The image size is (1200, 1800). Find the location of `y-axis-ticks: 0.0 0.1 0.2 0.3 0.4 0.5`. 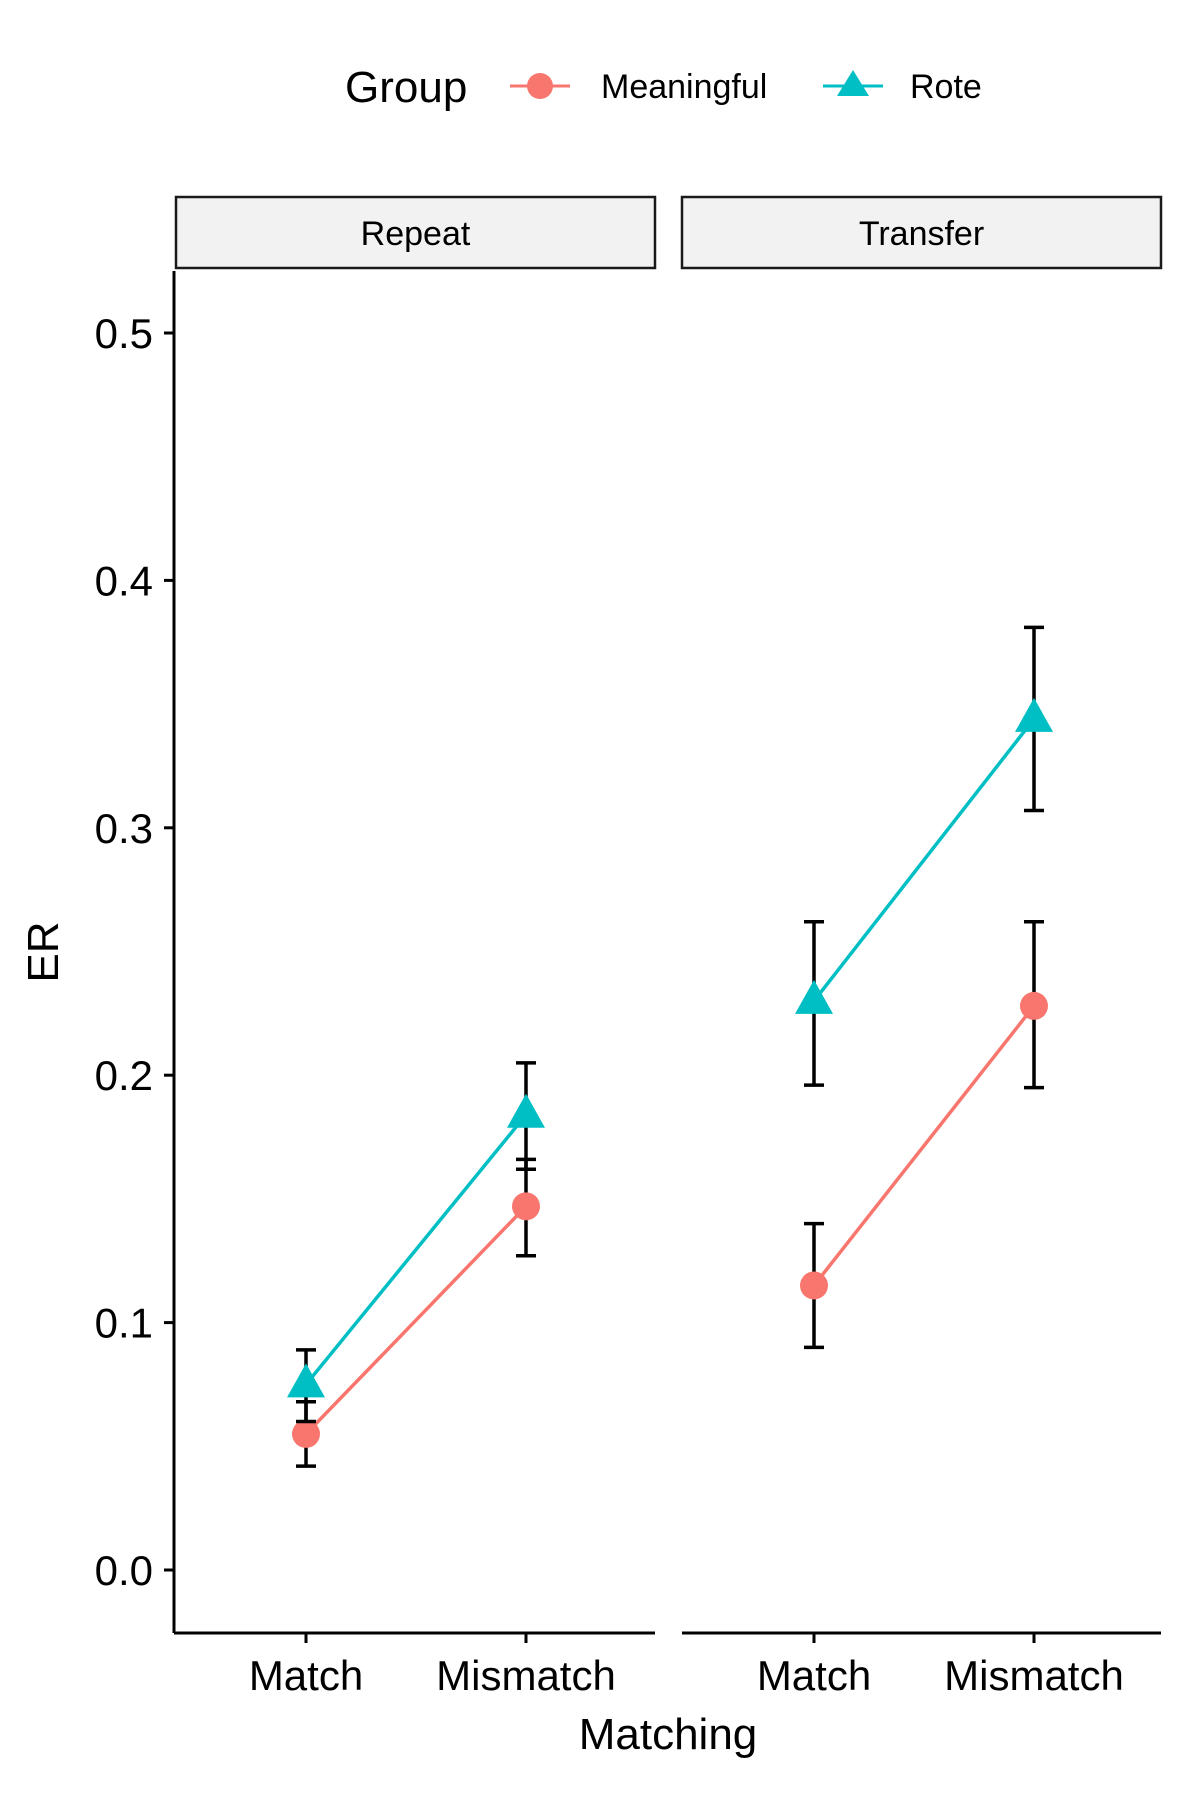

y-axis-ticks: 0.0 0.1 0.2 0.3 0.4 0.5 is located at coordinates (134, 952).